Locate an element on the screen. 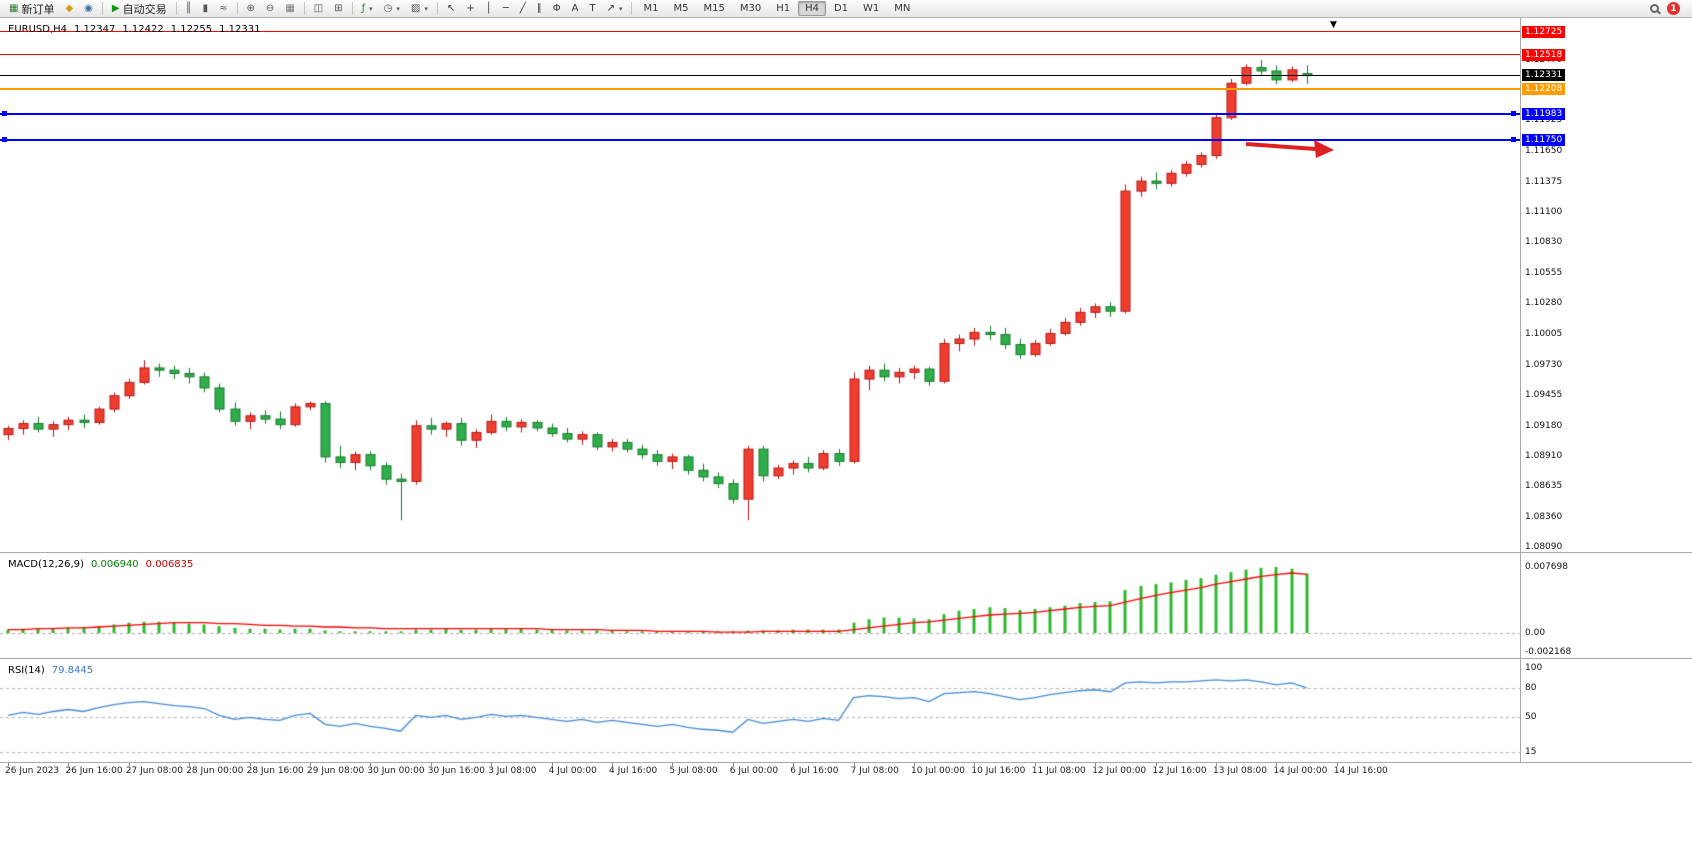 This screenshot has height=847, width=1692. toolbar-zoom-out-button: ⊖ is located at coordinates (270, 9).